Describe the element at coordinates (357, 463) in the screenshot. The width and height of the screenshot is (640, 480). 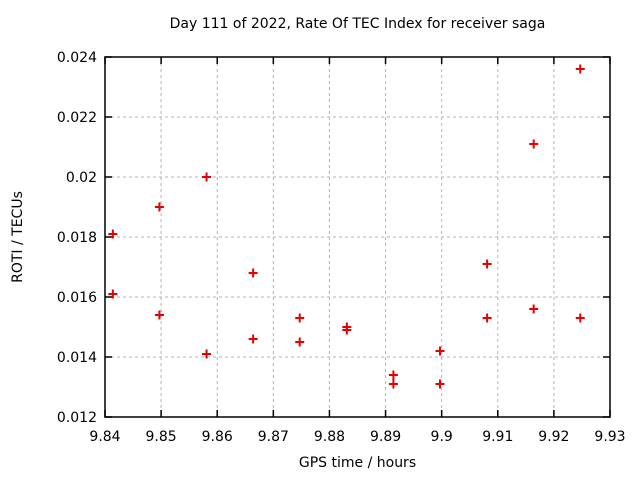
I see `x-axis-label: GPS time / hours` at that location.